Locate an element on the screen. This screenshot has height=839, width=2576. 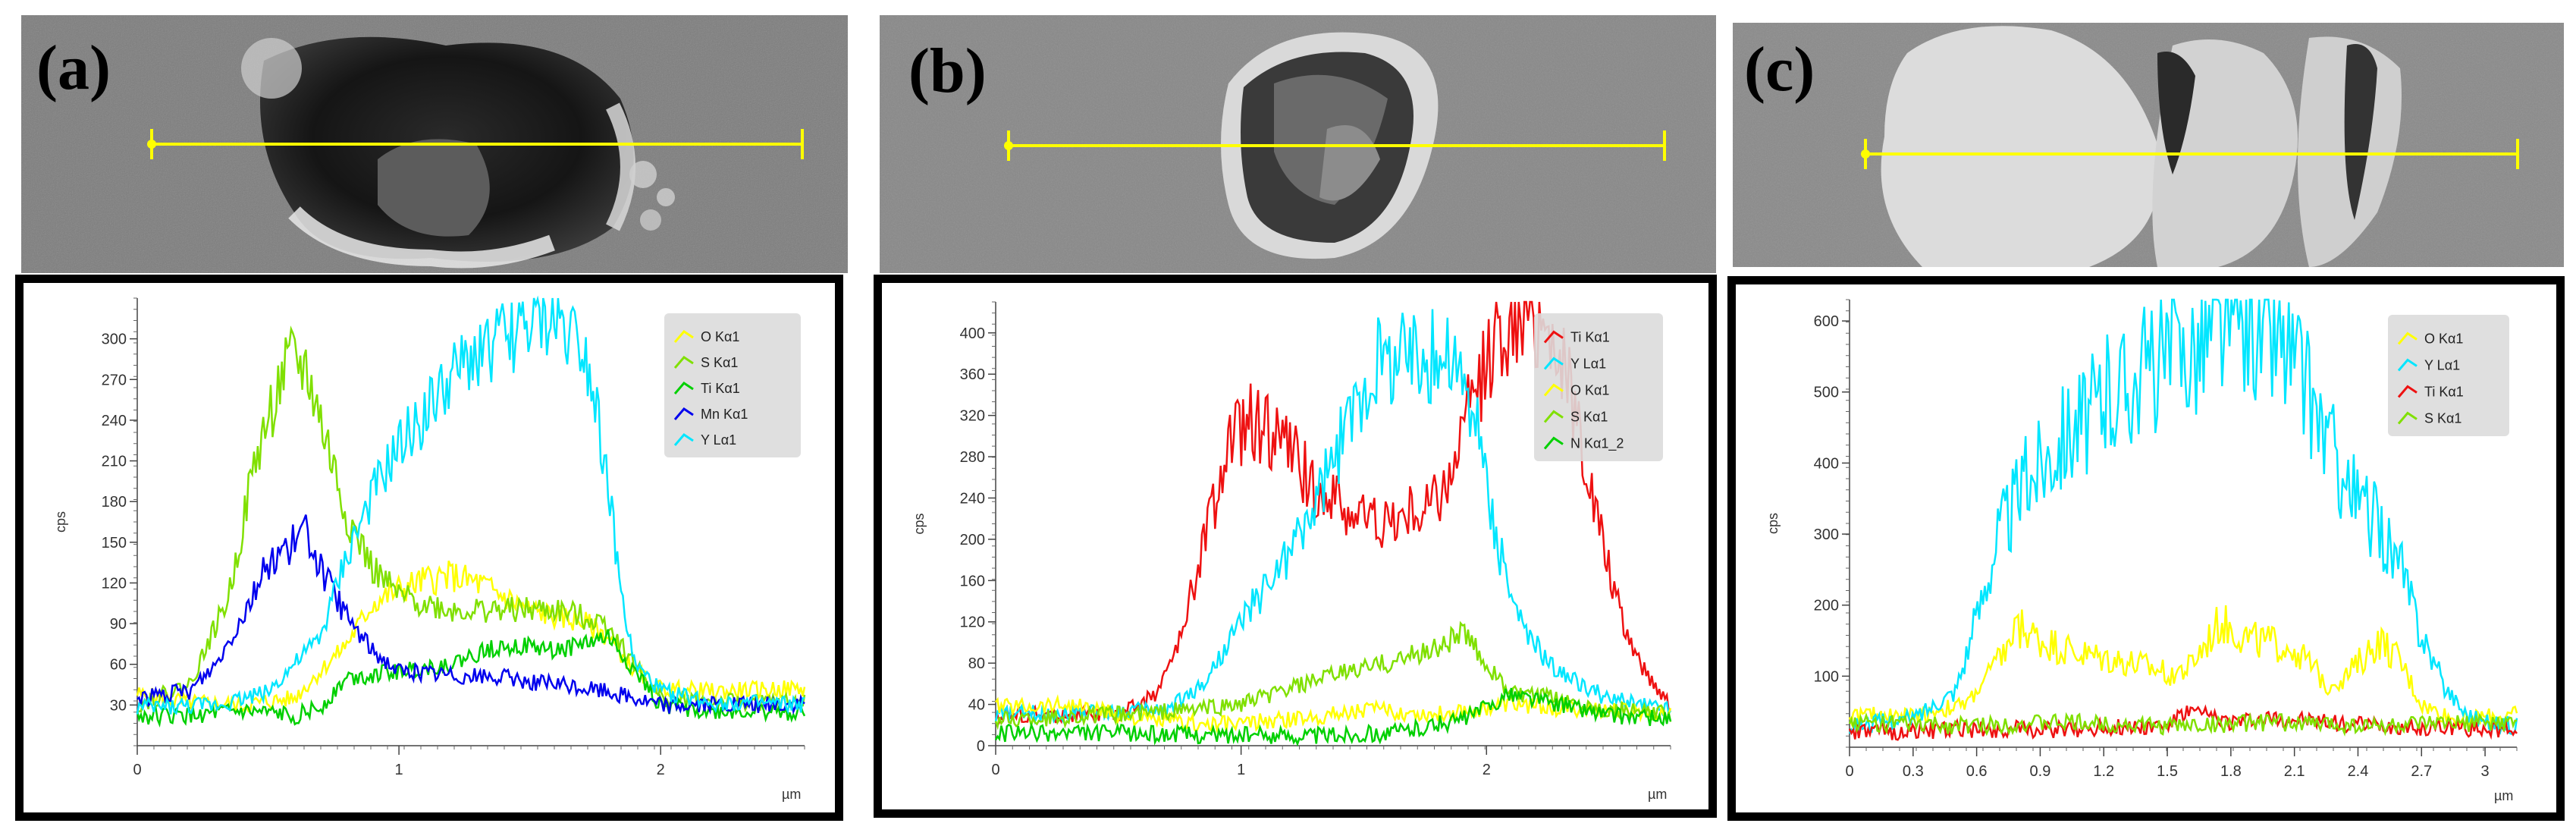
y-tick-label: 210 is located at coordinates (114, 462).